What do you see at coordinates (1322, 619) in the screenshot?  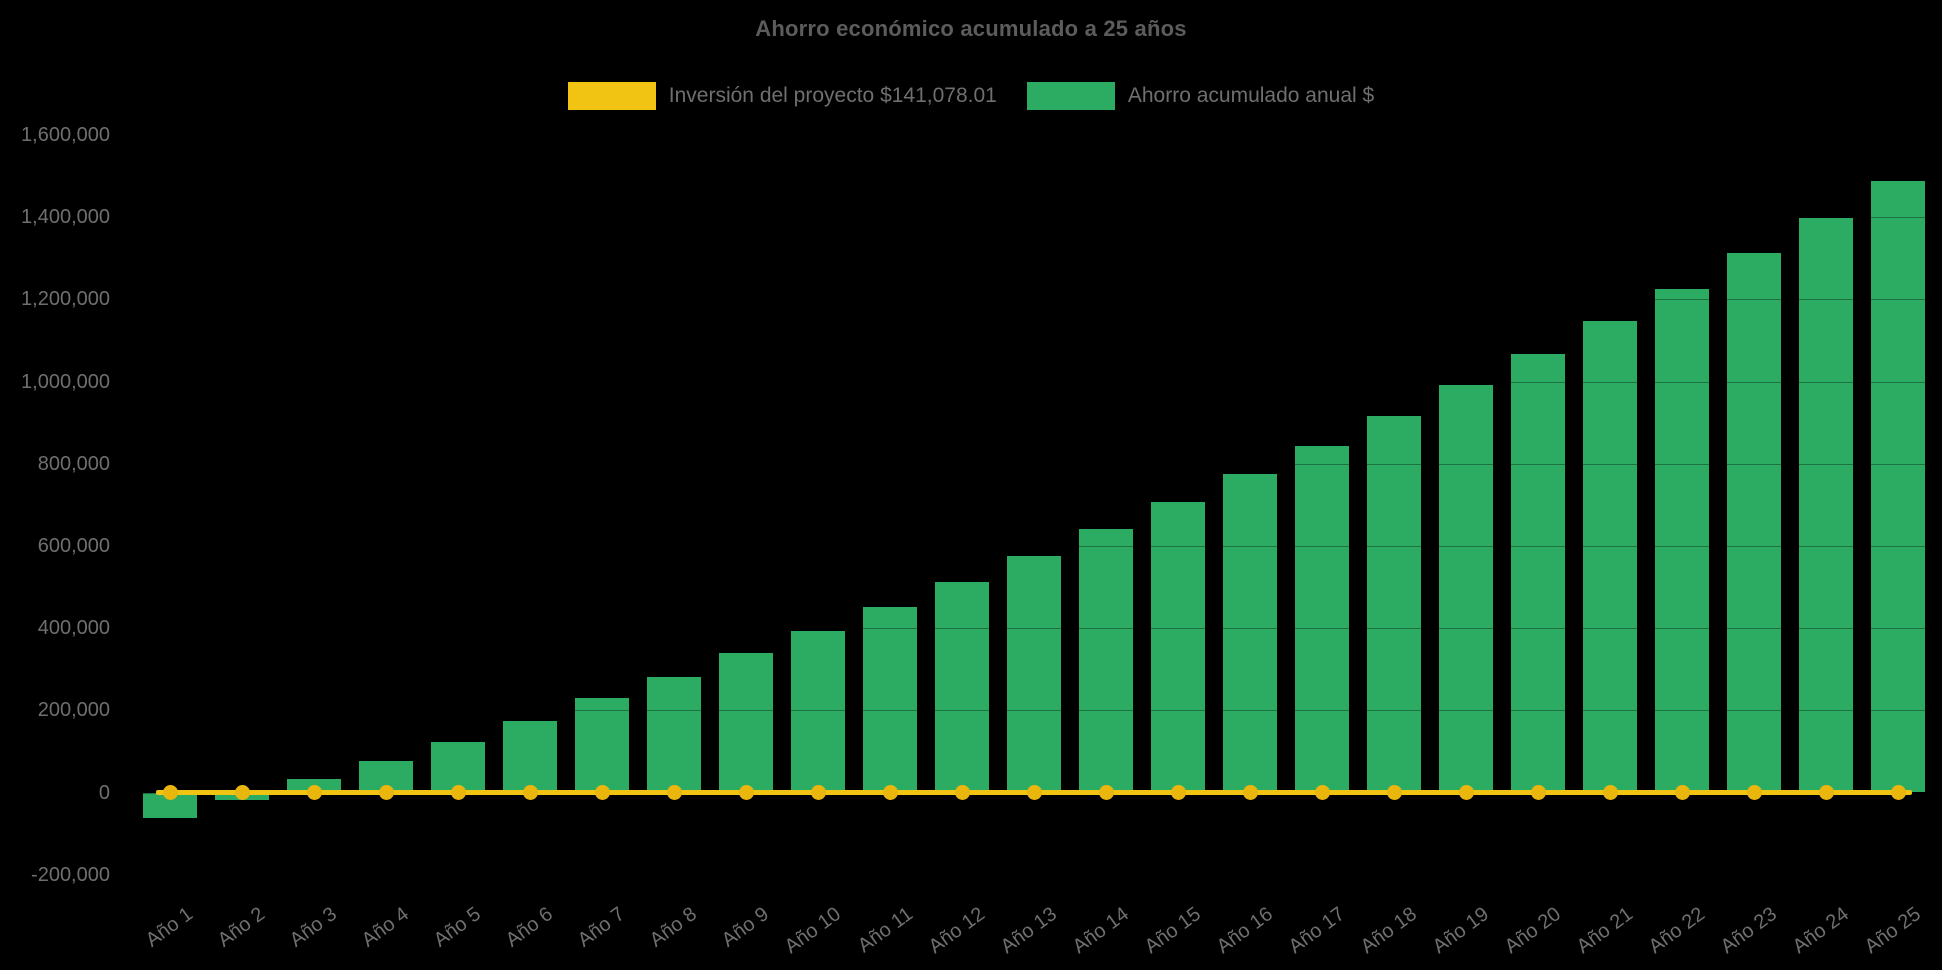 I see `bar-año-17` at bounding box center [1322, 619].